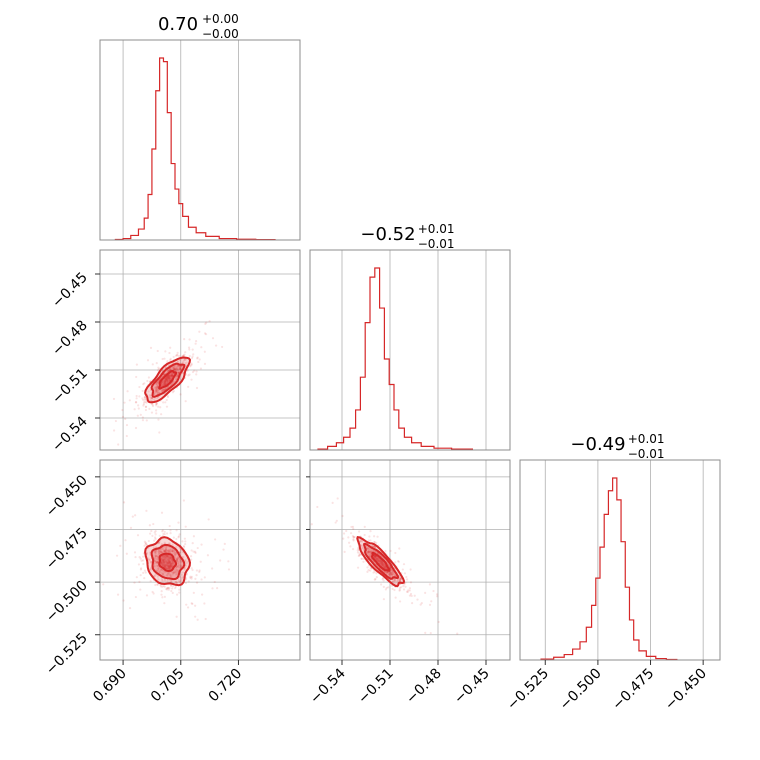 The image size is (760, 760). What do you see at coordinates (70, 339) in the screenshot?
I see `y-tick-label-p2-2: −0.48` at bounding box center [70, 339].